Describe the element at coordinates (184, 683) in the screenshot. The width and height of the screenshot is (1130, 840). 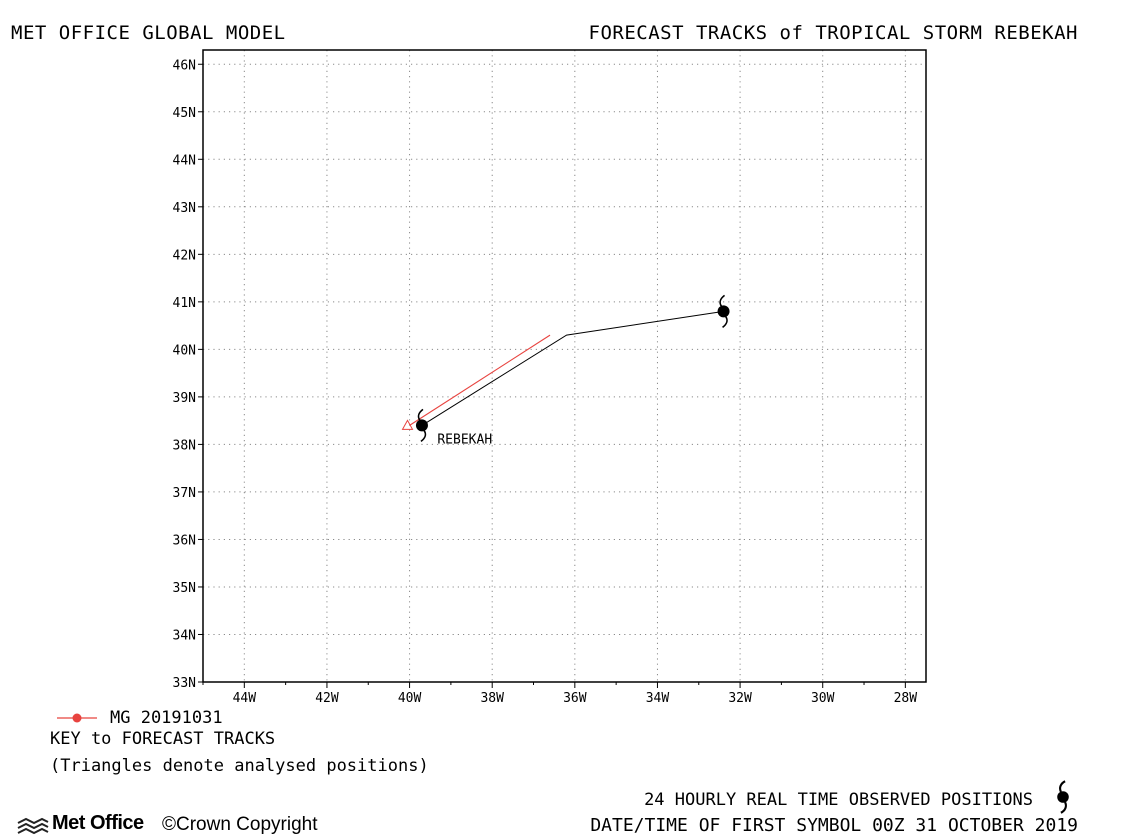
I see `y-tick-label: 33N` at that location.